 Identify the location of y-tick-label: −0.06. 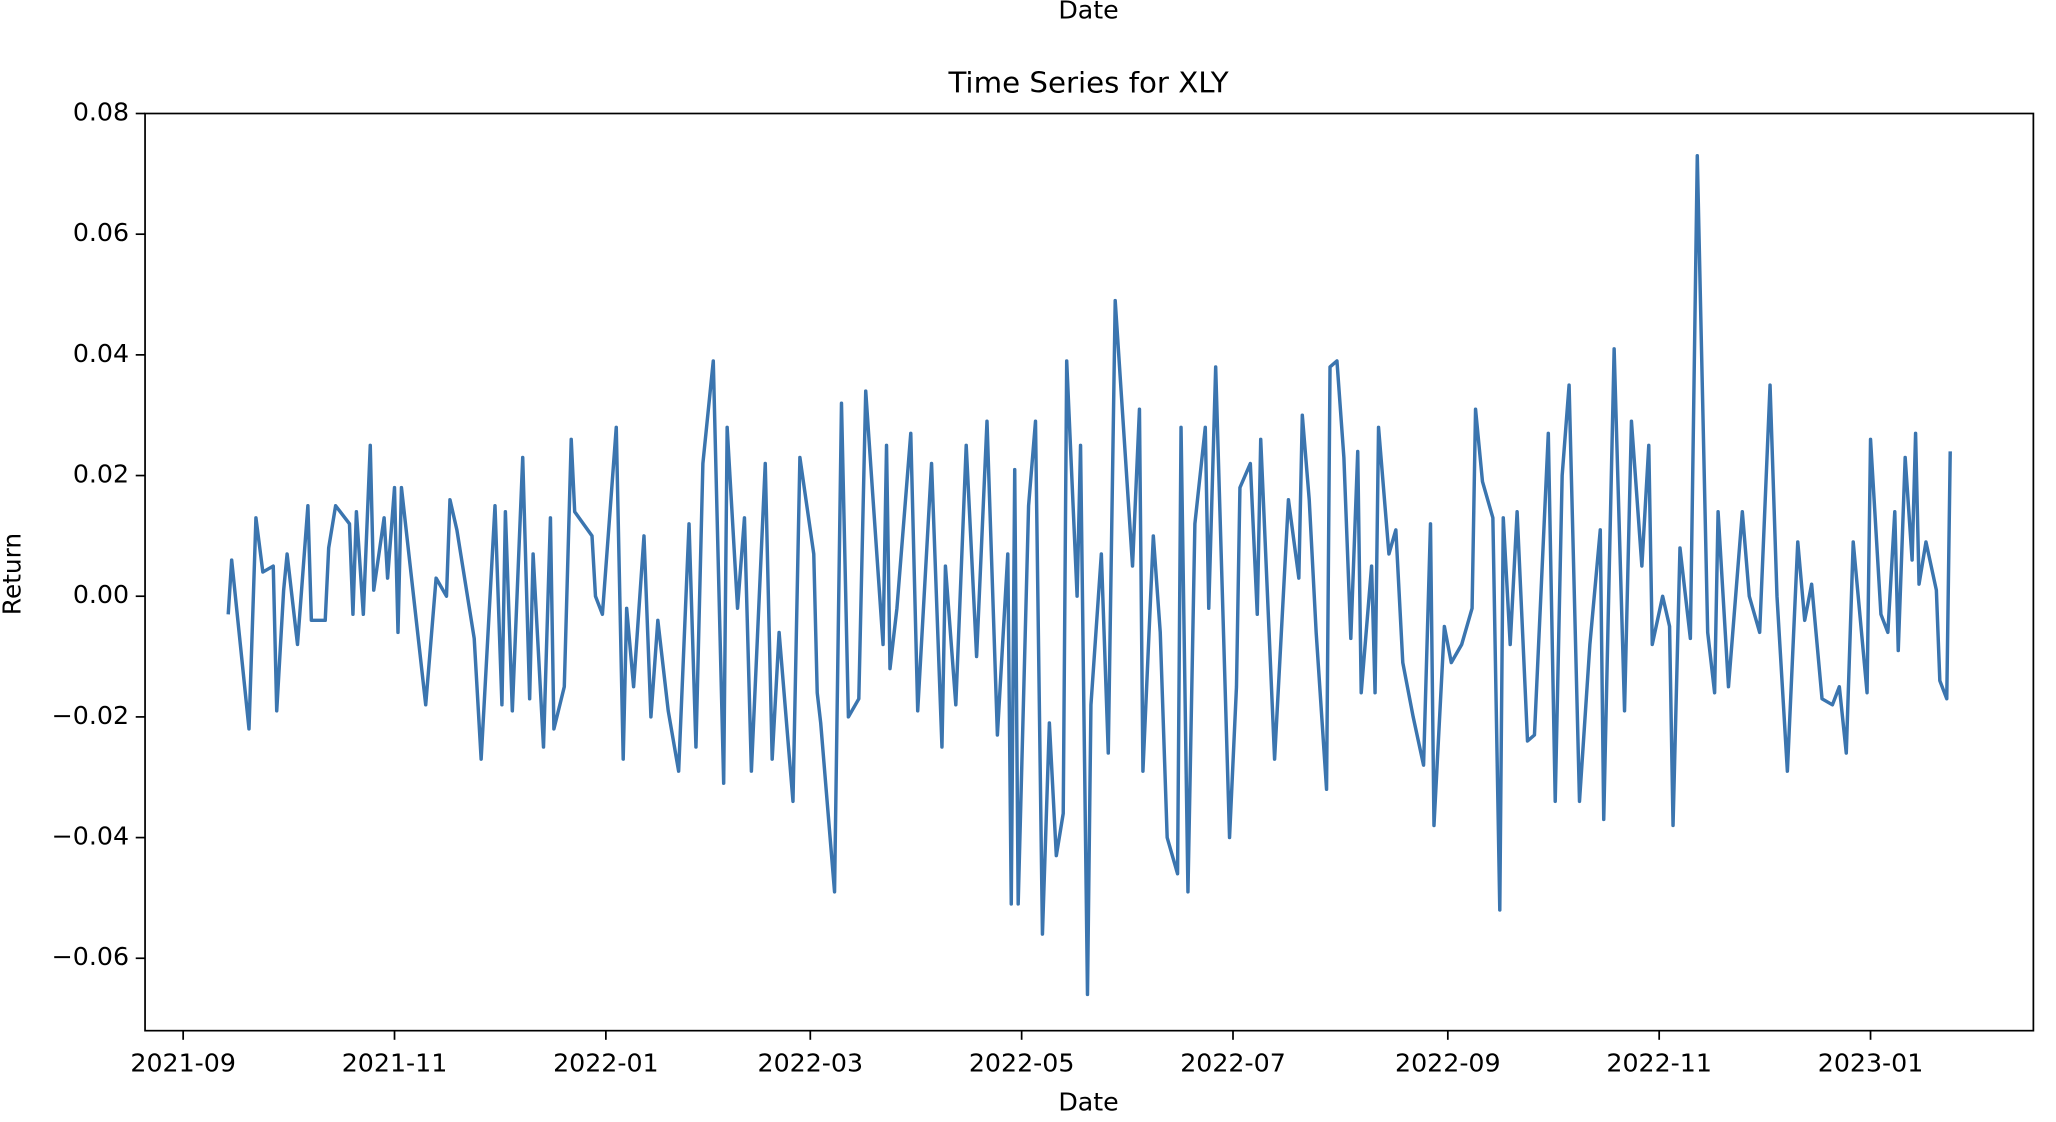
(90, 956).